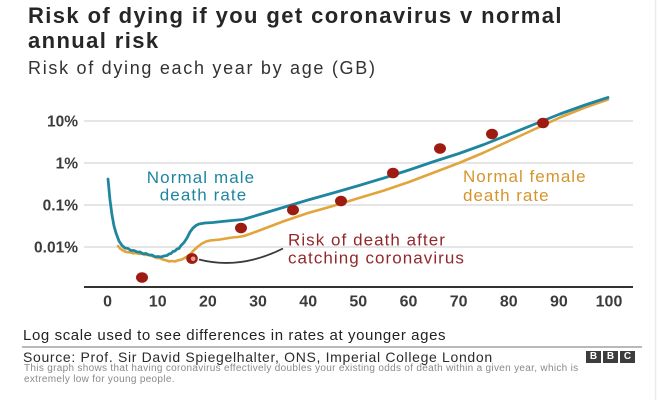  Describe the element at coordinates (56, 248) in the screenshot. I see `svg-text: 0.01%` at that location.